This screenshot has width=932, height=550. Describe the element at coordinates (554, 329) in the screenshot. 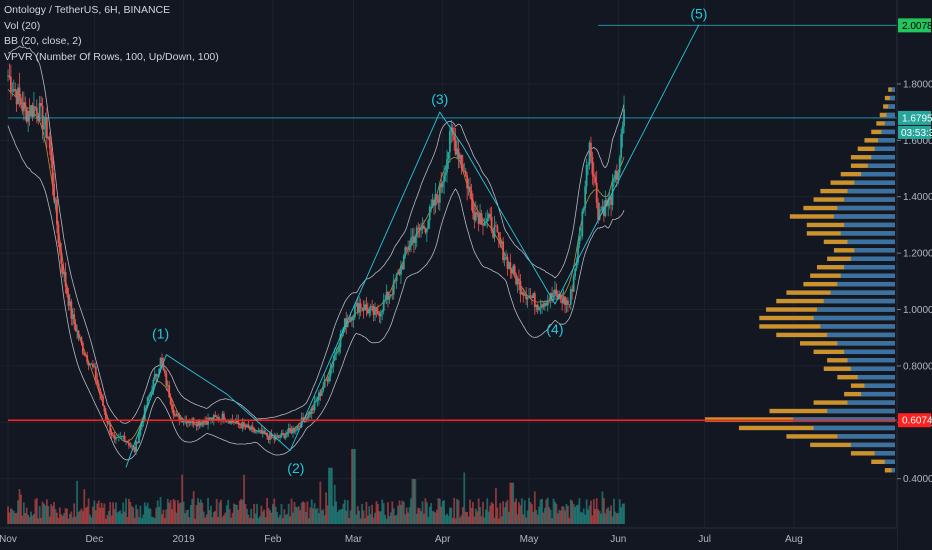

I see `wave-label: (4)` at that location.